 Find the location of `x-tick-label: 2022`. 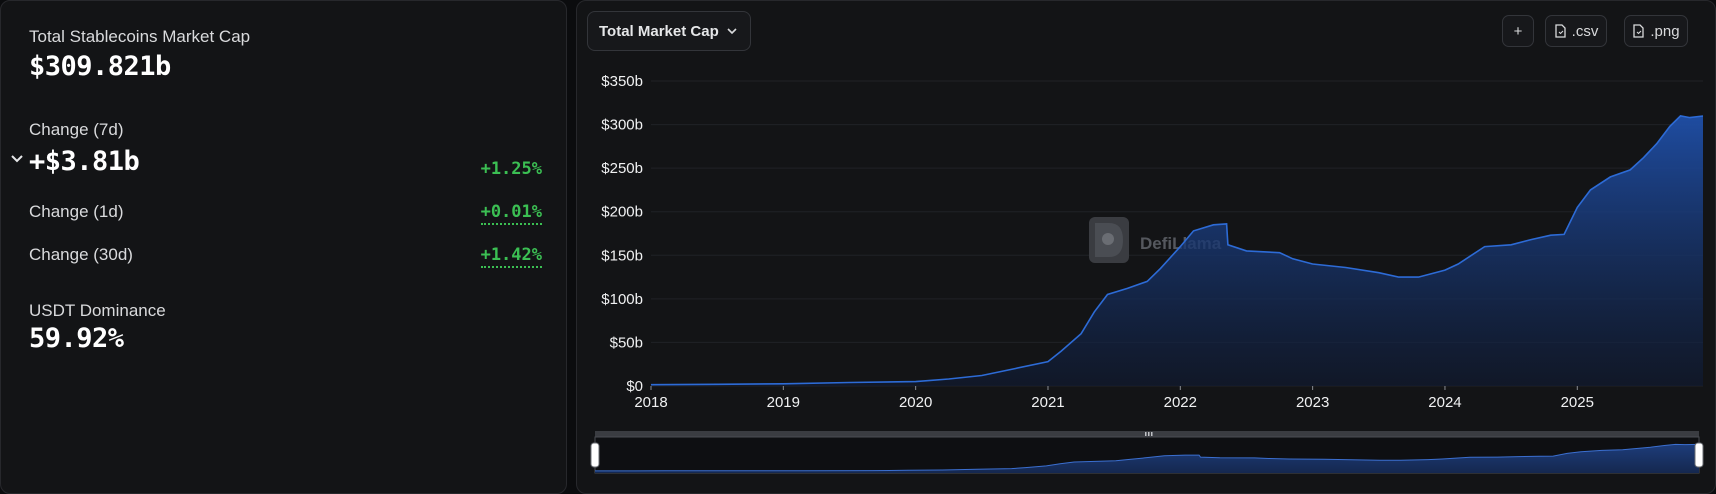

x-tick-label: 2022 is located at coordinates (1180, 402).